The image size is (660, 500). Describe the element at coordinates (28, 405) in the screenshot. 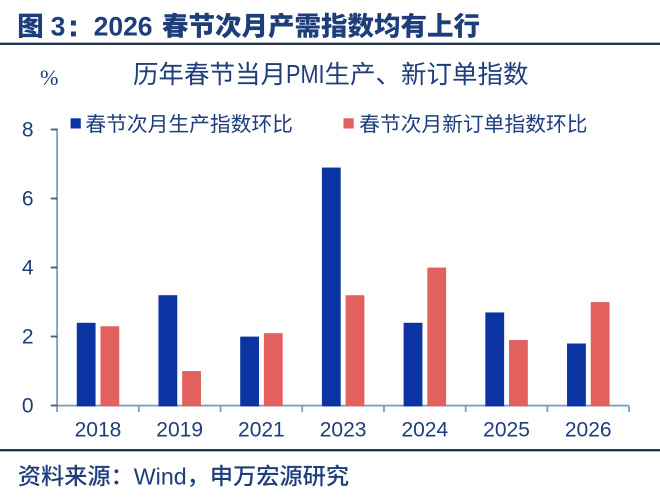

I see `svg-text: 0` at that location.